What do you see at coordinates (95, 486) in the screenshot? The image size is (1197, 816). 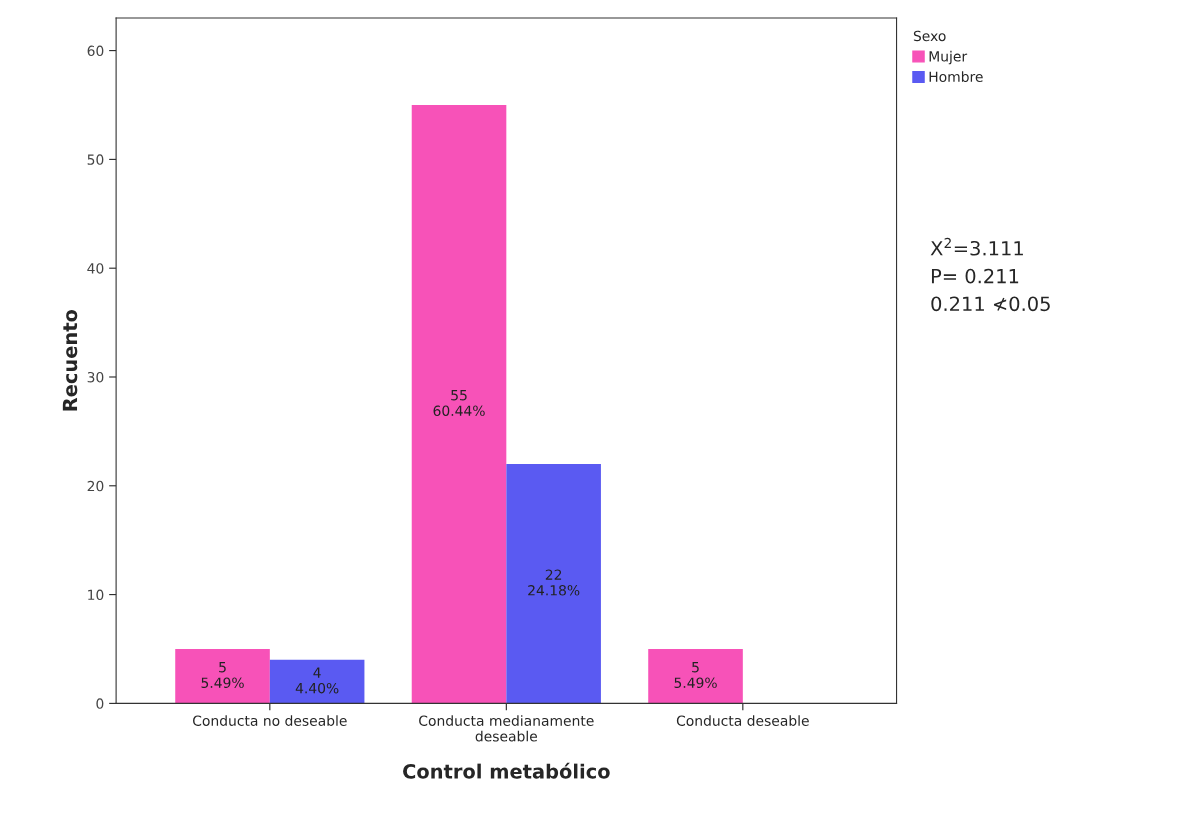 I see `y-tick-label: 20` at bounding box center [95, 486].